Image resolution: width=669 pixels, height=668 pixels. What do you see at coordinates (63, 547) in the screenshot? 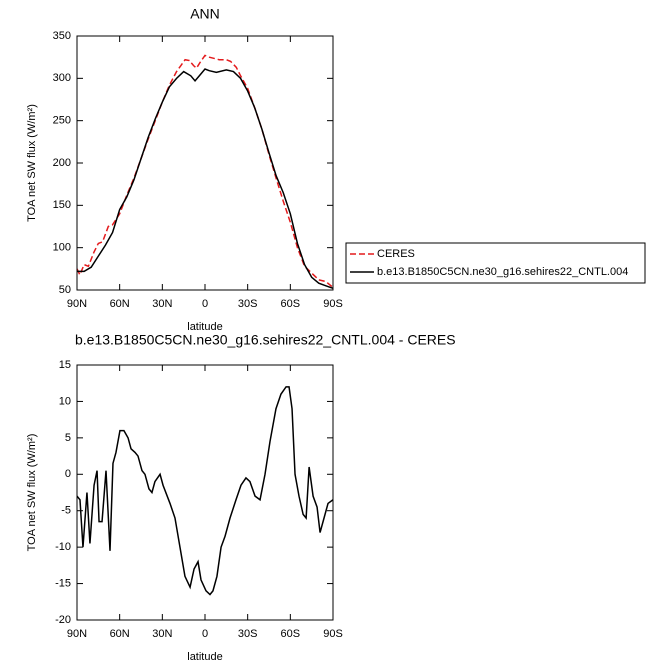
I see `y-tick-label: -10` at bounding box center [63, 547].